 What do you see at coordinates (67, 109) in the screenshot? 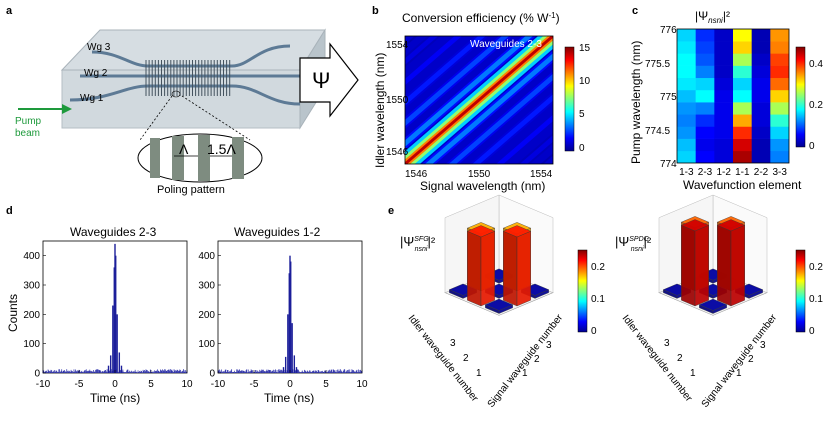
I see `pump-arrow-head` at bounding box center [67, 109].